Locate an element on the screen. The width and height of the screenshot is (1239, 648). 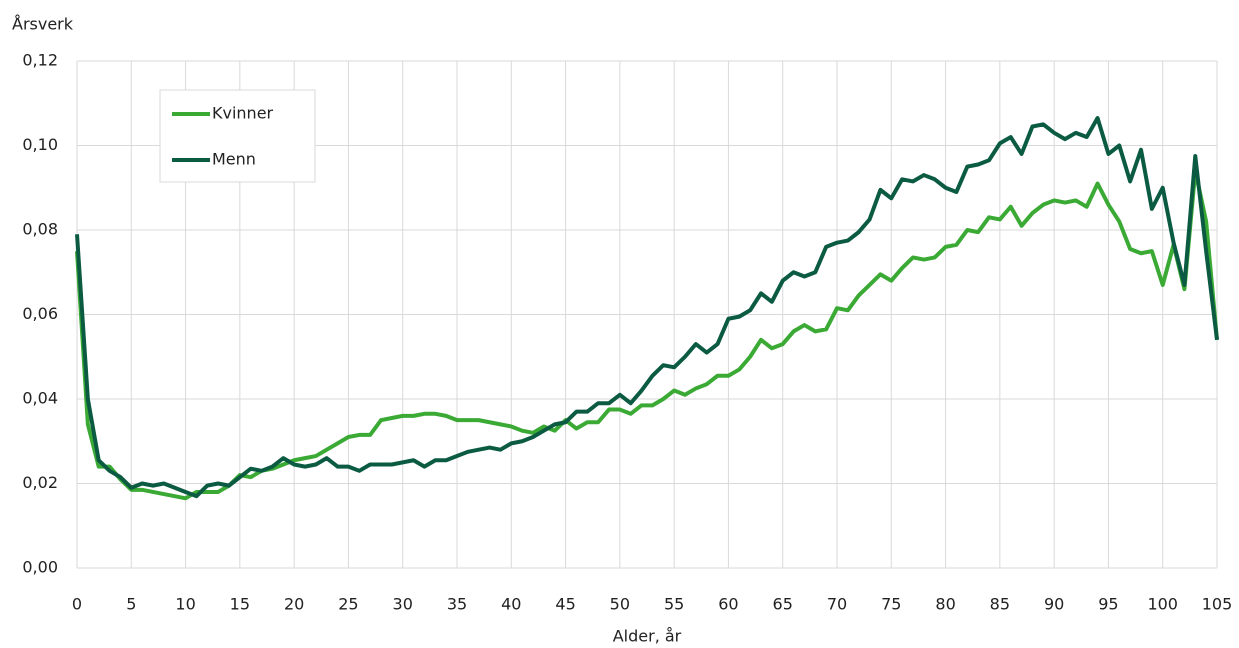
y-tick-label: 0,04 is located at coordinates (40, 398).